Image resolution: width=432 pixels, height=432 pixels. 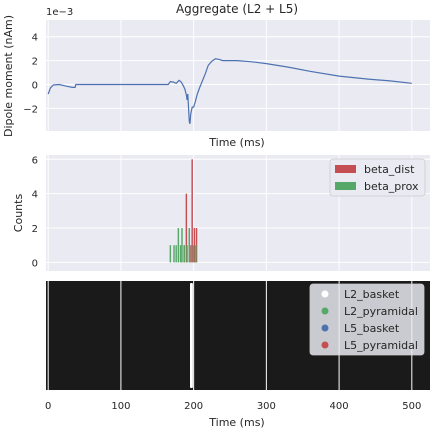 I want to click on dipole-y-axis-label: Dipole moment (nAm), so click(x=8, y=76).